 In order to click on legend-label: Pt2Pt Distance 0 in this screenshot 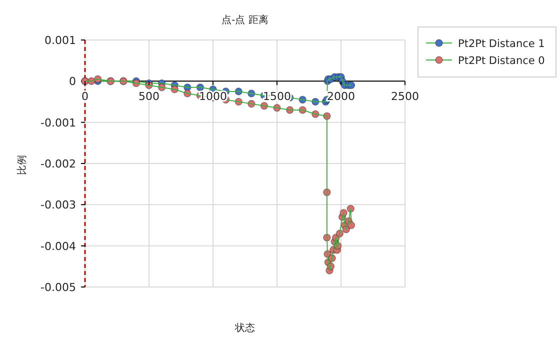, I will do `click(501, 61)`.